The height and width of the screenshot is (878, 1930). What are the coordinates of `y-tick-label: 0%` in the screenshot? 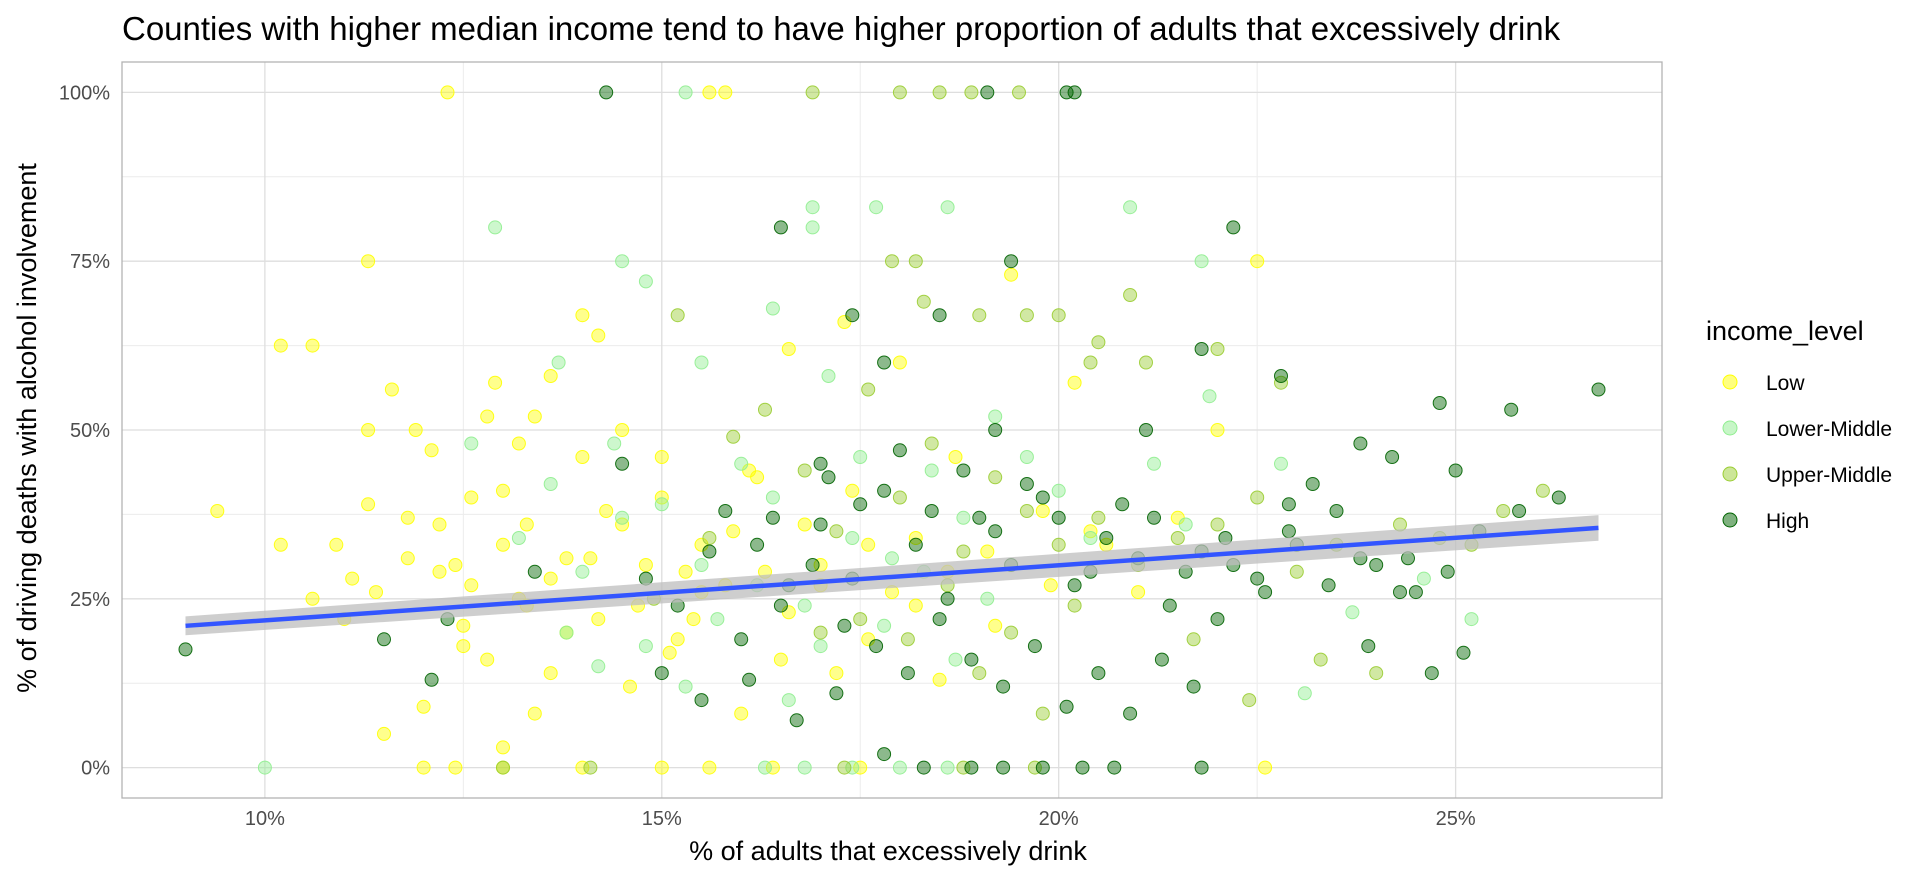 It's located at (95, 769).